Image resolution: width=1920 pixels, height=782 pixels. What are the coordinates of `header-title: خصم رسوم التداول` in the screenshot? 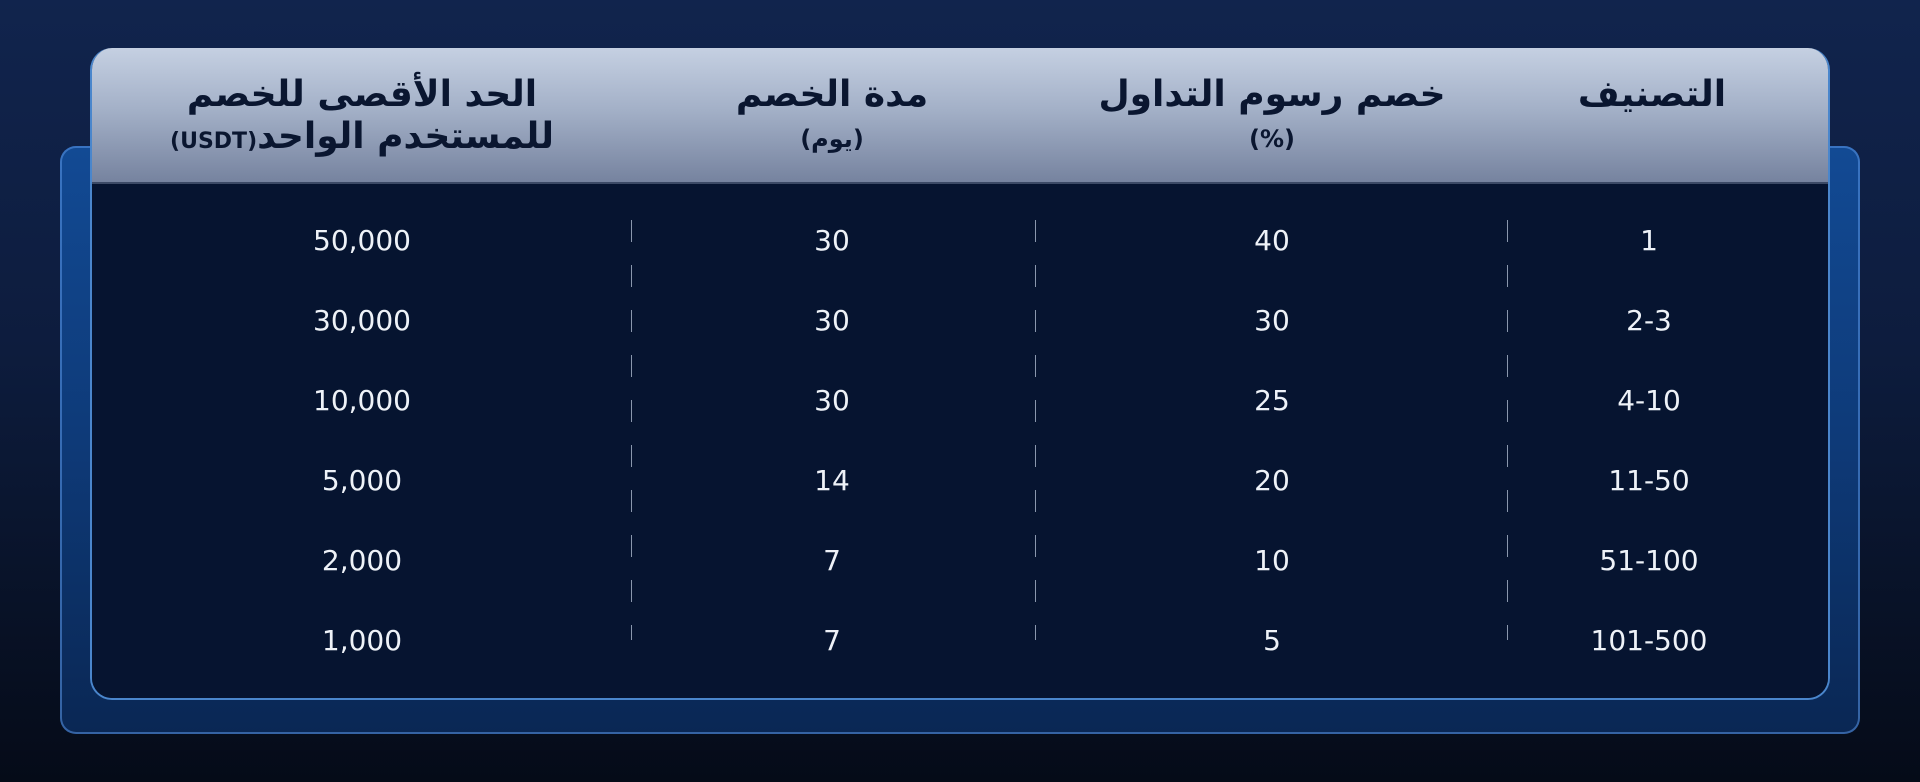 It's located at (1272, 94).